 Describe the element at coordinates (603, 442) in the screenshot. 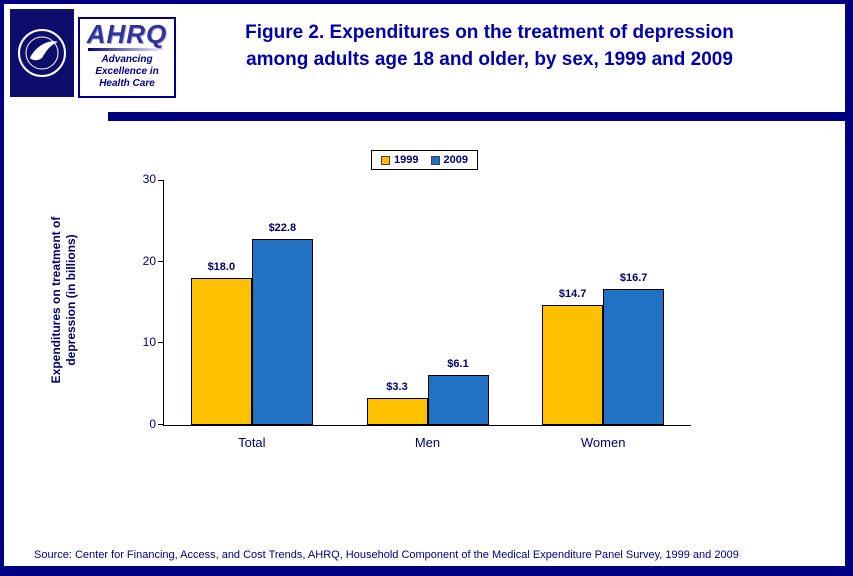

I see `x-category-label: Women` at that location.